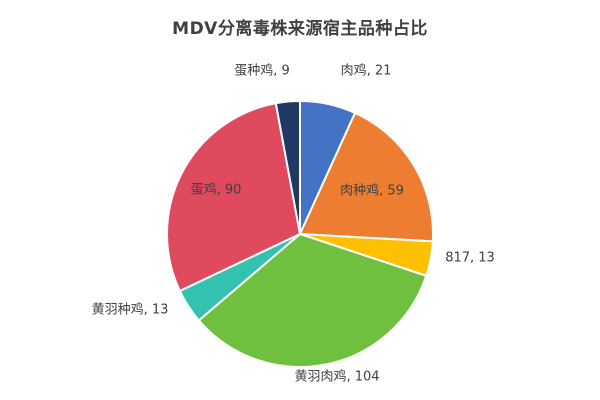 The height and width of the screenshot is (400, 600). I want to click on label-broiler-breeder: 肉种鸡, 59, so click(372, 191).